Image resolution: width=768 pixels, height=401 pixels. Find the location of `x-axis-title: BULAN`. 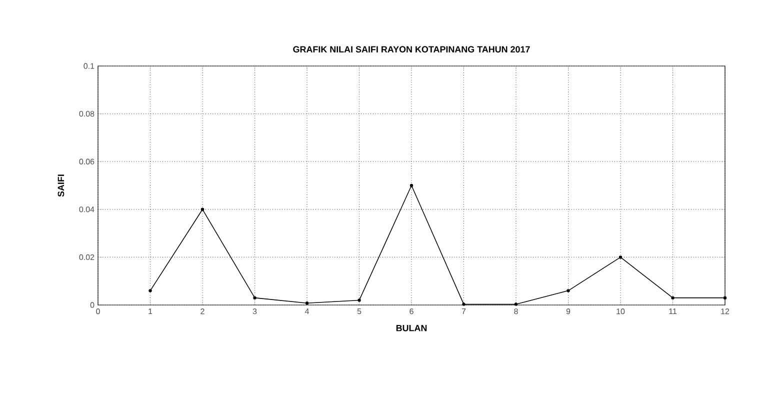

x-axis-title: BULAN is located at coordinates (411, 328).